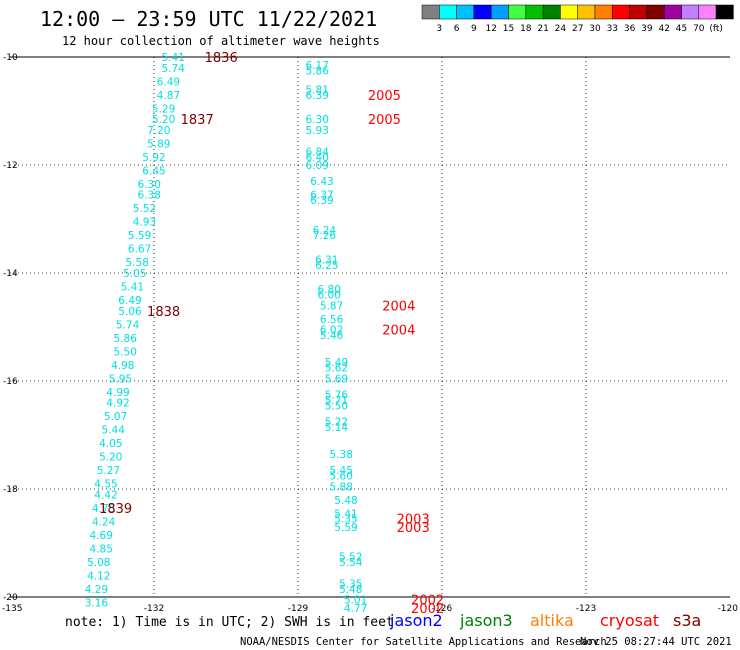 The height and width of the screenshot is (650, 740). Describe the element at coordinates (144, 223) in the screenshot. I see `data-point-label: 4.93` at that location.